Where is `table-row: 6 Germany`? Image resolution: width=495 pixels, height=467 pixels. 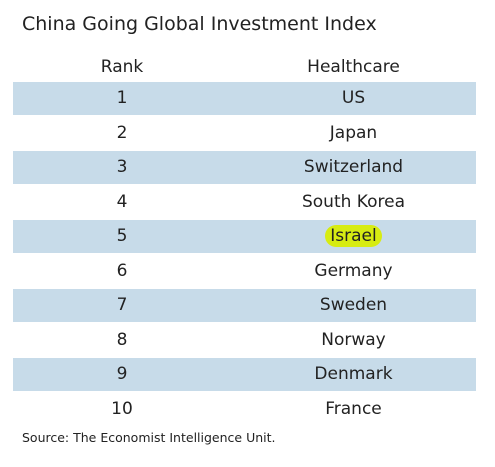 table-row: 6 Germany is located at coordinates (244, 271).